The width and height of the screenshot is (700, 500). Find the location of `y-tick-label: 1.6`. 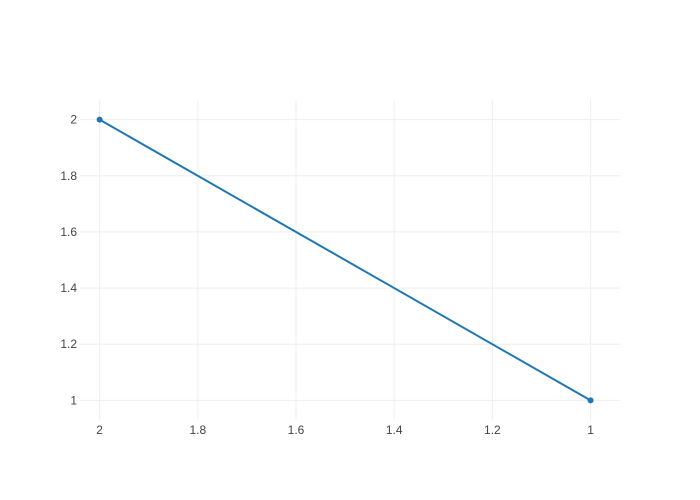

y-tick-label: 1.6 is located at coordinates (68, 232).